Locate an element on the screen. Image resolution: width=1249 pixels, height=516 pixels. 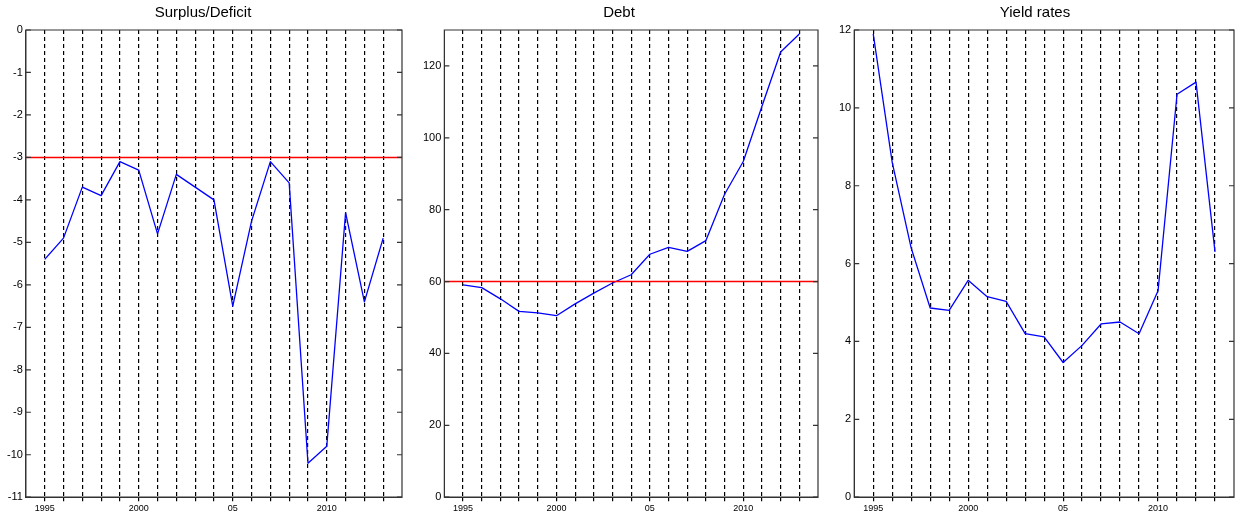
chart-title: Yield rates is located at coordinates (1035, 12).